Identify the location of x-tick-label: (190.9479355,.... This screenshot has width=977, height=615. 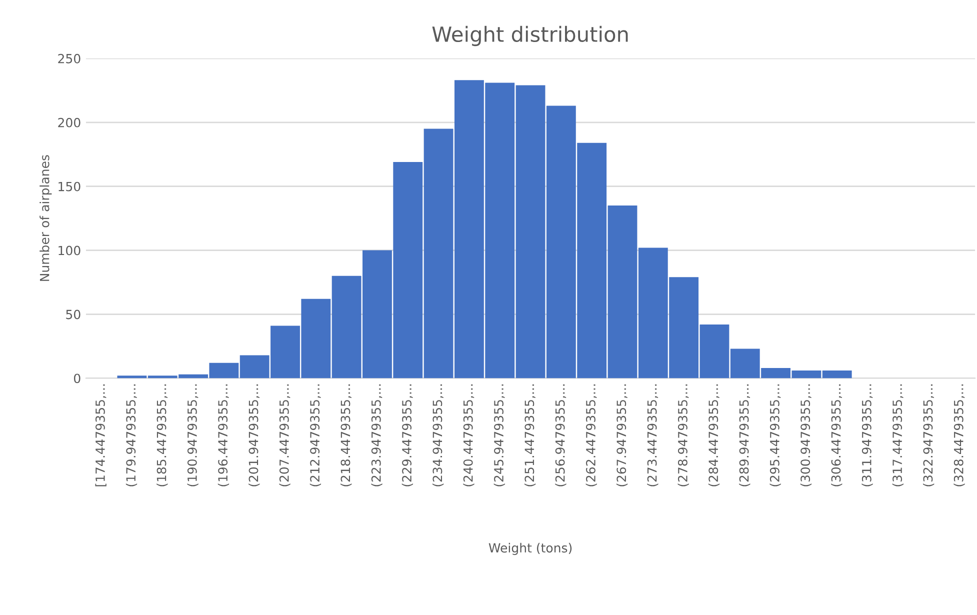
(192, 435).